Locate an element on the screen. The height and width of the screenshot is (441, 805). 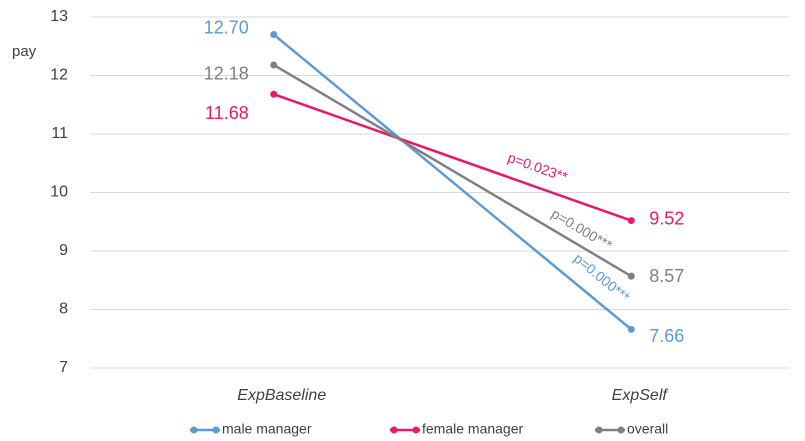
y-tick-label: 12 is located at coordinates (59, 75).